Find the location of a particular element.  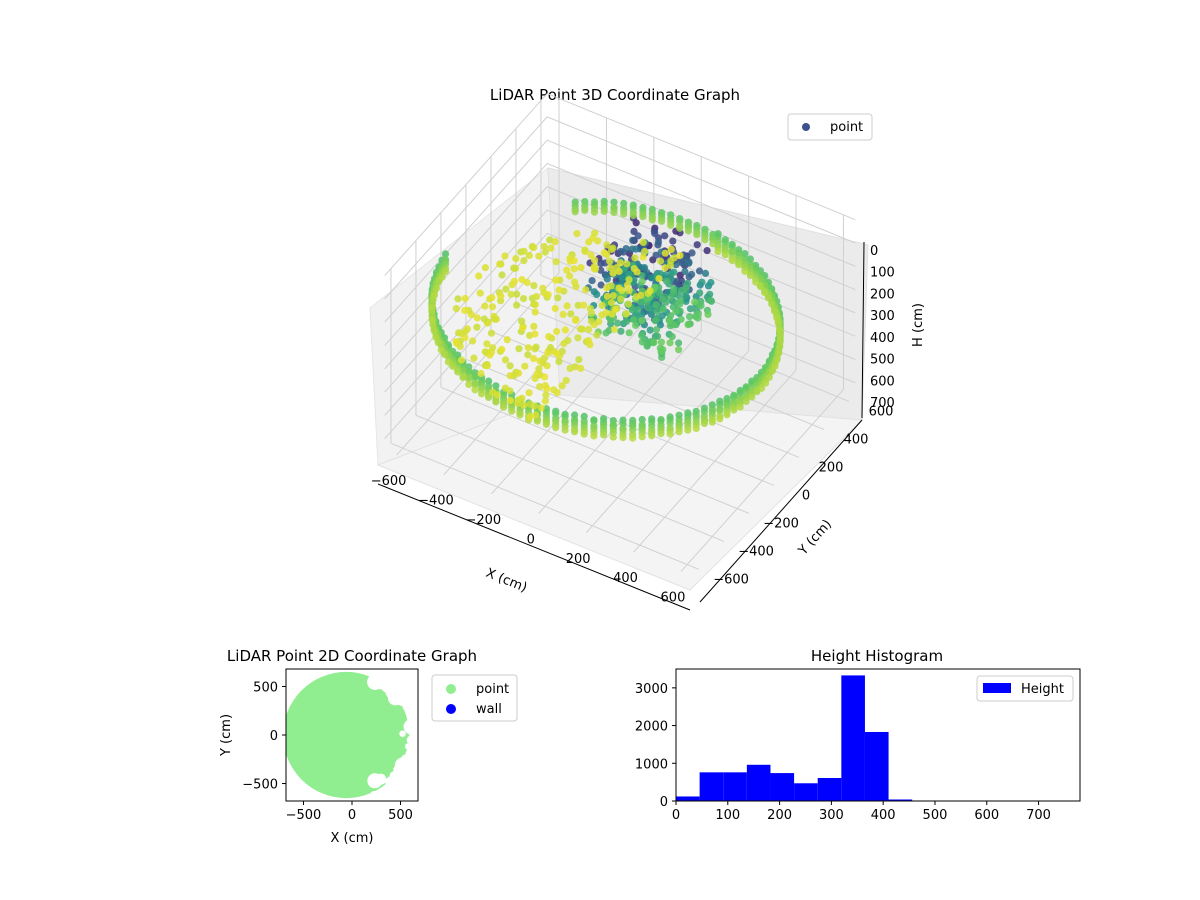

x-tick-label-hist: 0 is located at coordinates (676, 815).